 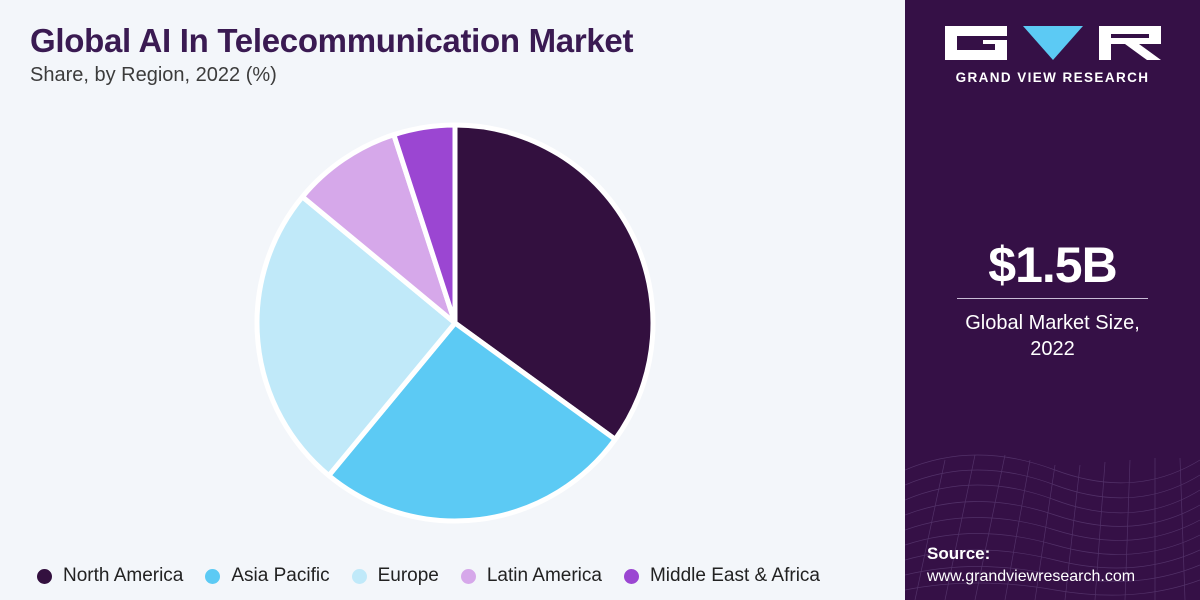 I want to click on legend-label-europe: Europe, so click(x=408, y=575).